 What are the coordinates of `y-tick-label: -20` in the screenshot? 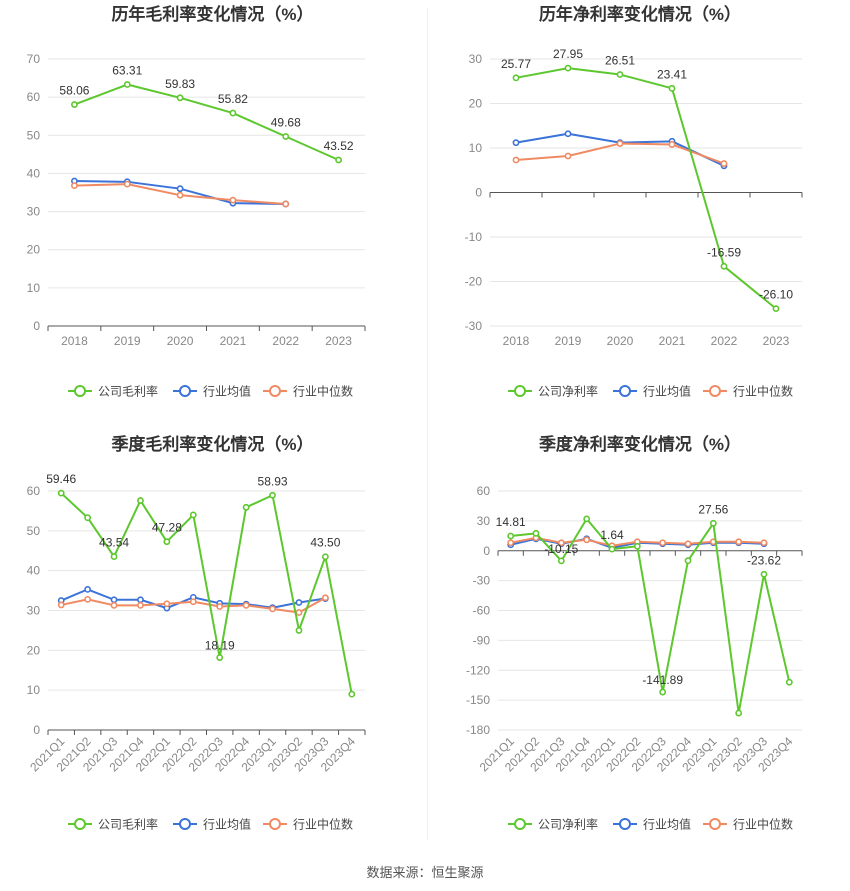 It's located at (474, 282).